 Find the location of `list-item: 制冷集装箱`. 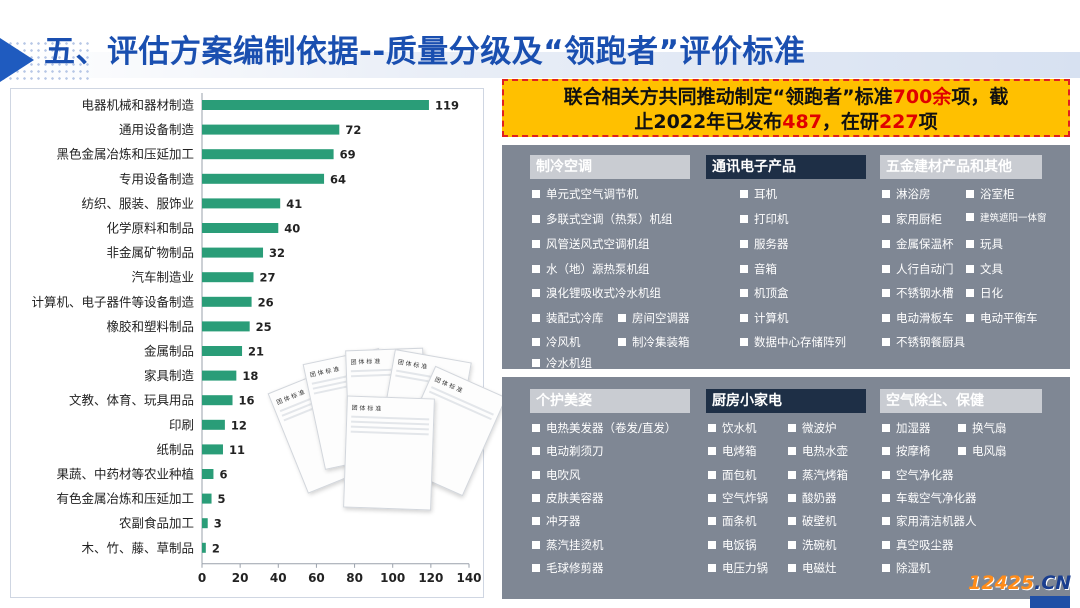

list-item: 制冷集装箱 is located at coordinates (654, 342).